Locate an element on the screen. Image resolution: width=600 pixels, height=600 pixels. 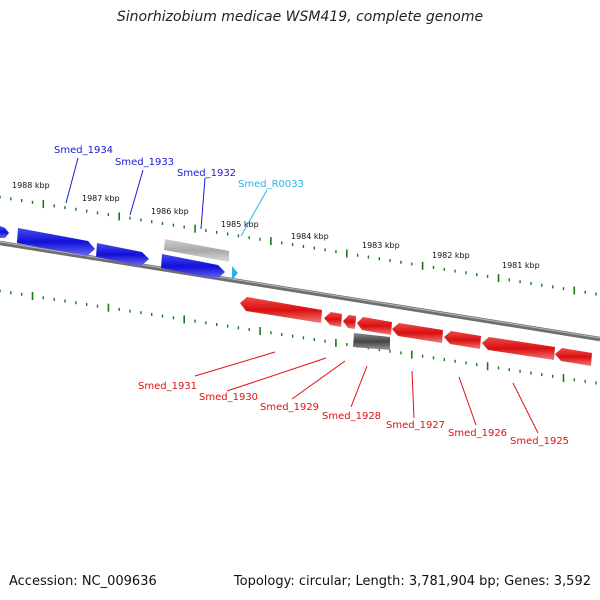
gene-arrow-smed-1928 is located at coordinates (374, 326).